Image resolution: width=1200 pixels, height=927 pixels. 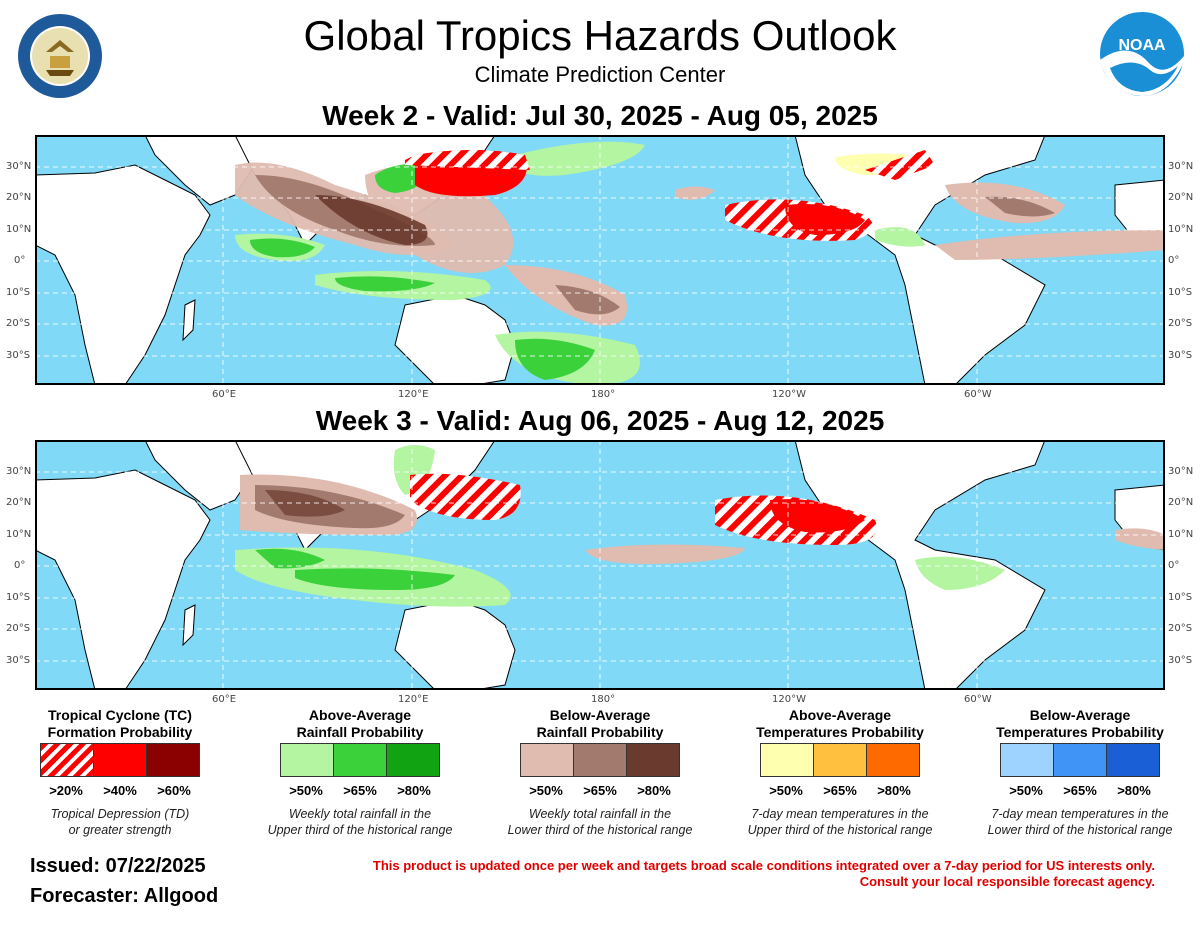 What do you see at coordinates (600, 715) in the screenshot?
I see `legend-title-line: Below-Average` at bounding box center [600, 715].